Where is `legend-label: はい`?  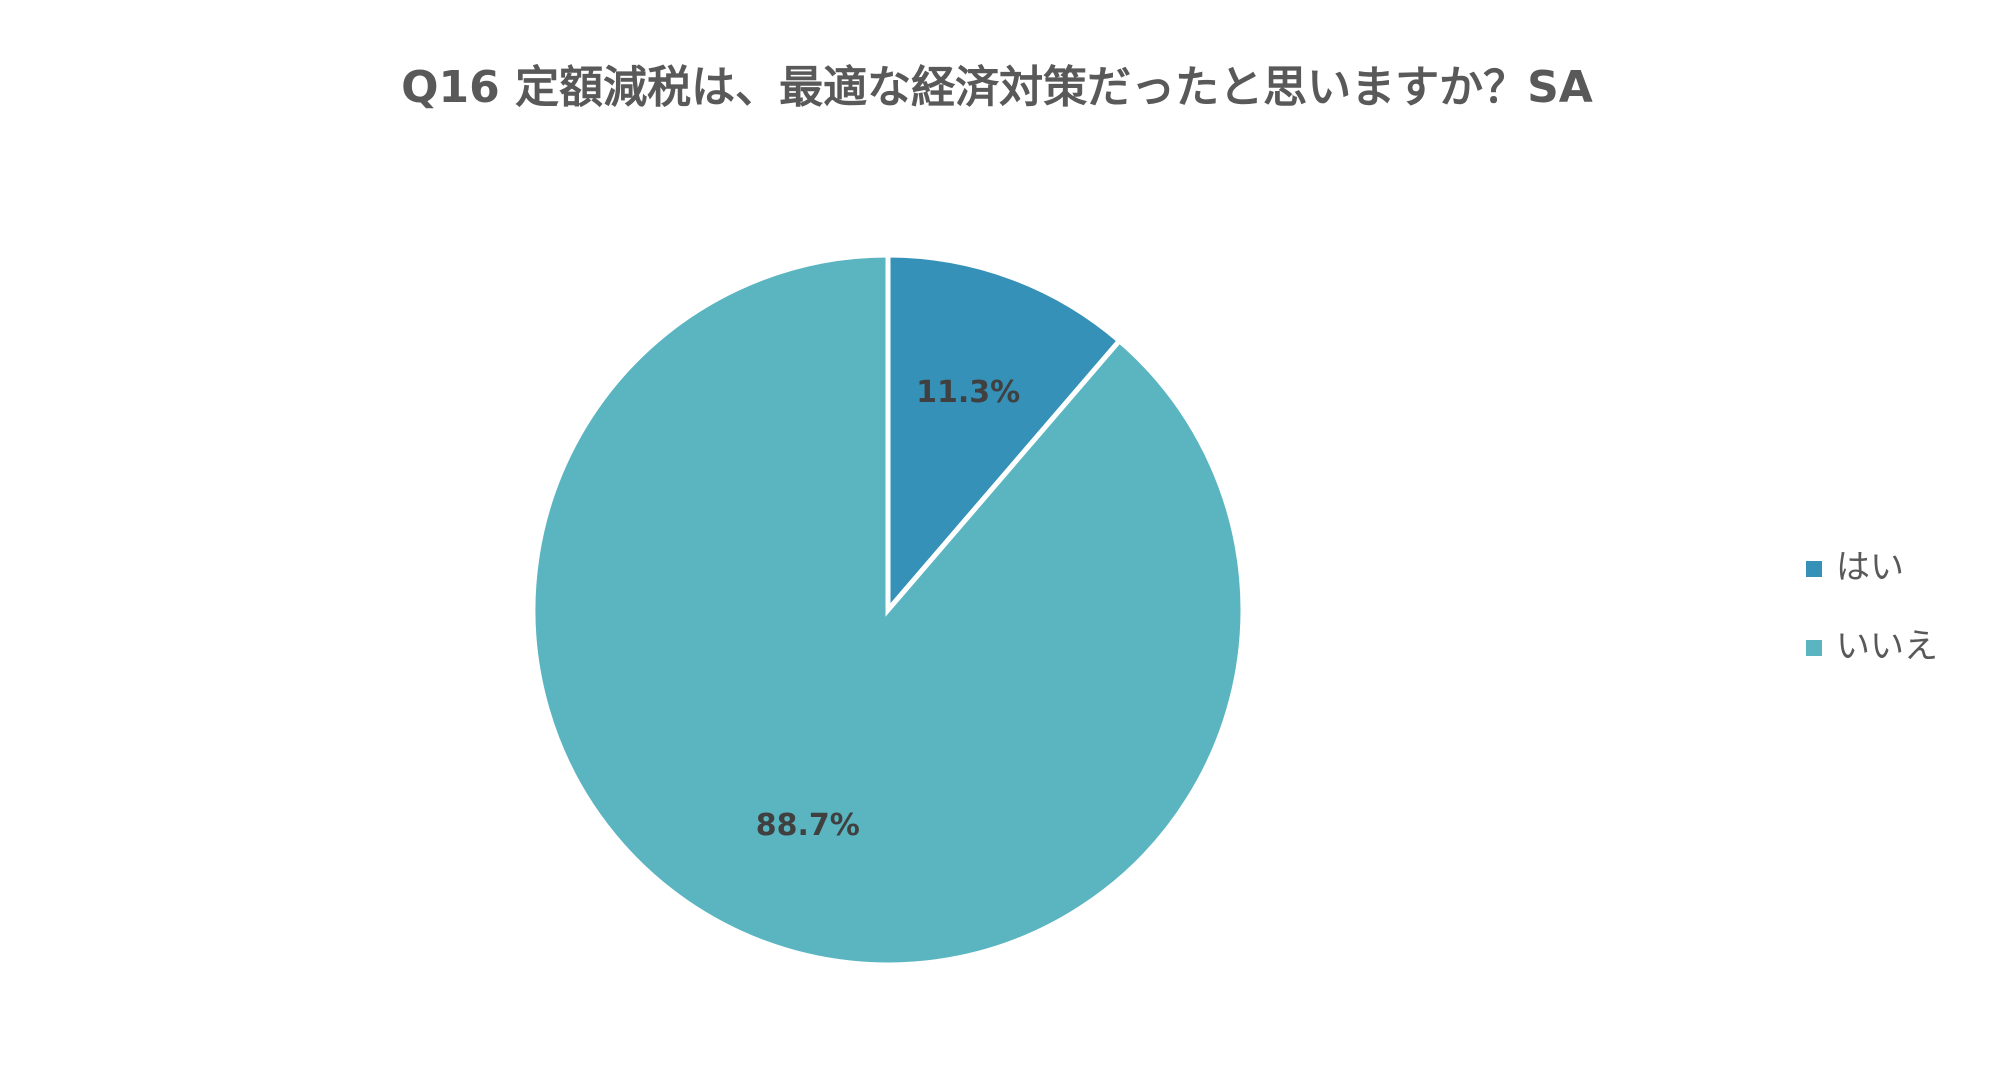
legend-label: はい is located at coordinates (1870, 568).